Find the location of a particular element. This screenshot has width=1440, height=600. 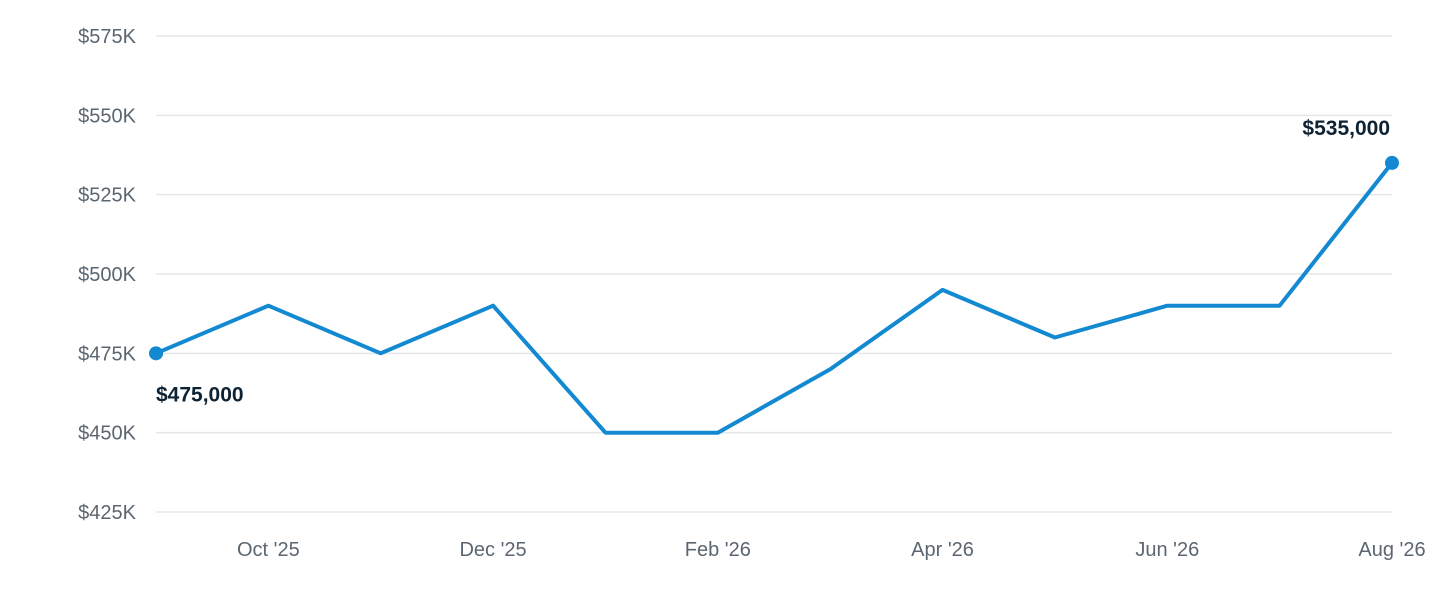

y-tick-label: $575K is located at coordinates (107, 37).